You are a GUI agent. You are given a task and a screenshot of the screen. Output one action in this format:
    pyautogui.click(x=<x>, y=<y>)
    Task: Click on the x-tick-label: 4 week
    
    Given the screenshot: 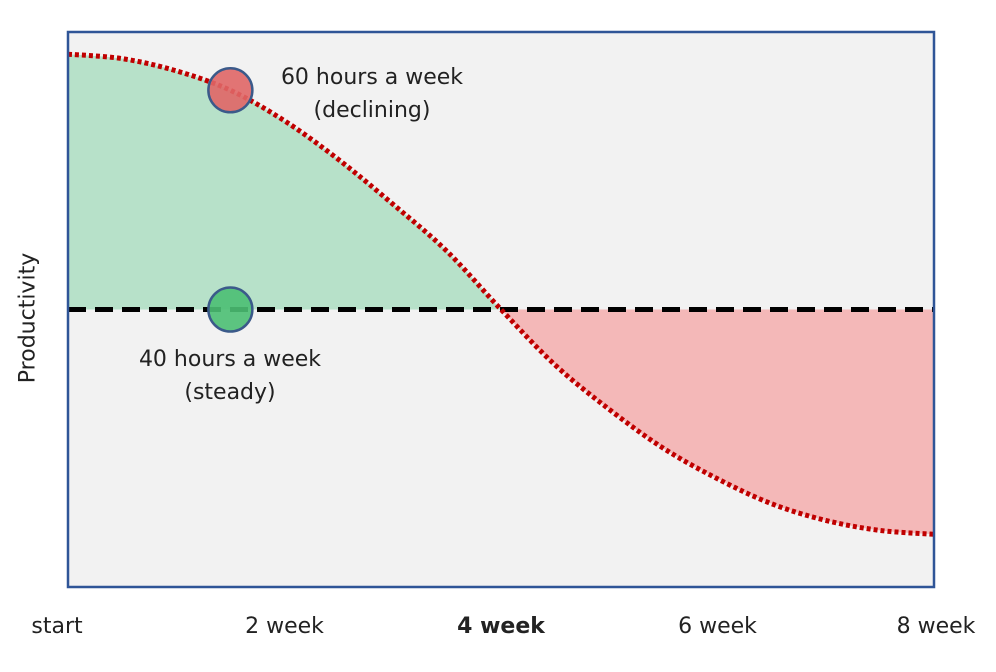 What is the action you would take?
    pyautogui.click(x=501, y=626)
    